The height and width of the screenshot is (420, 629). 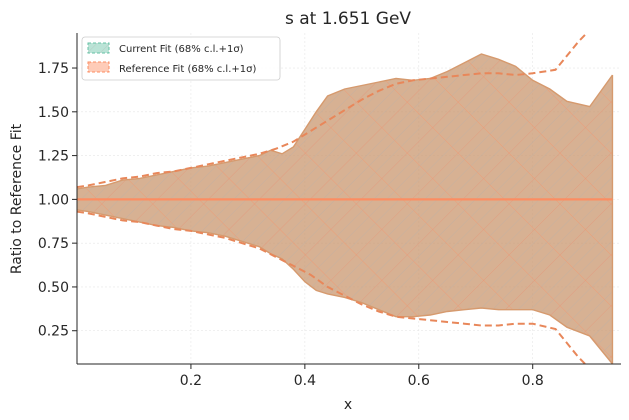 I want to click on y-ticks: 0.25 0.50 0.75 1.00 1.25 1.50 1.75, so click(x=57, y=200).